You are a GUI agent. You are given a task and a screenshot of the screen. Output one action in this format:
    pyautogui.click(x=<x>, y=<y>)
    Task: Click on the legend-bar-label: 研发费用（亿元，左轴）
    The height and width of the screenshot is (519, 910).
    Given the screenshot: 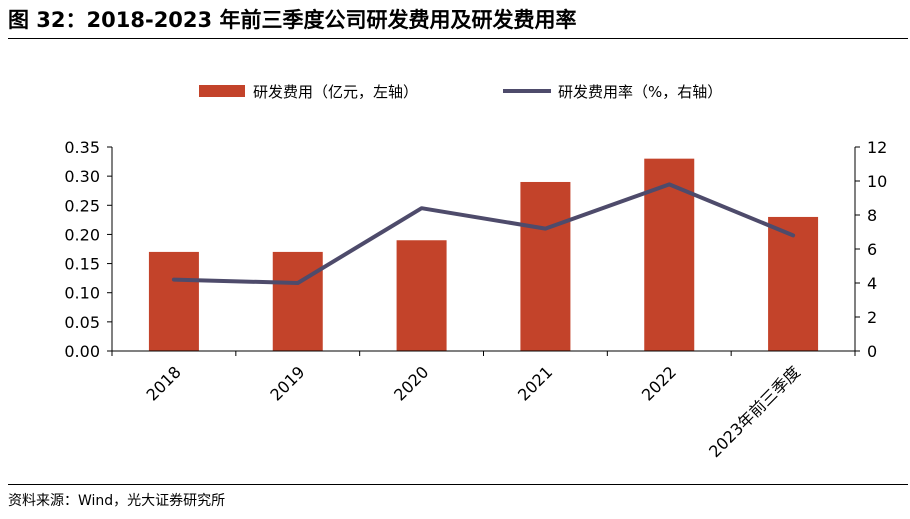 What is the action you would take?
    pyautogui.click(x=335, y=92)
    